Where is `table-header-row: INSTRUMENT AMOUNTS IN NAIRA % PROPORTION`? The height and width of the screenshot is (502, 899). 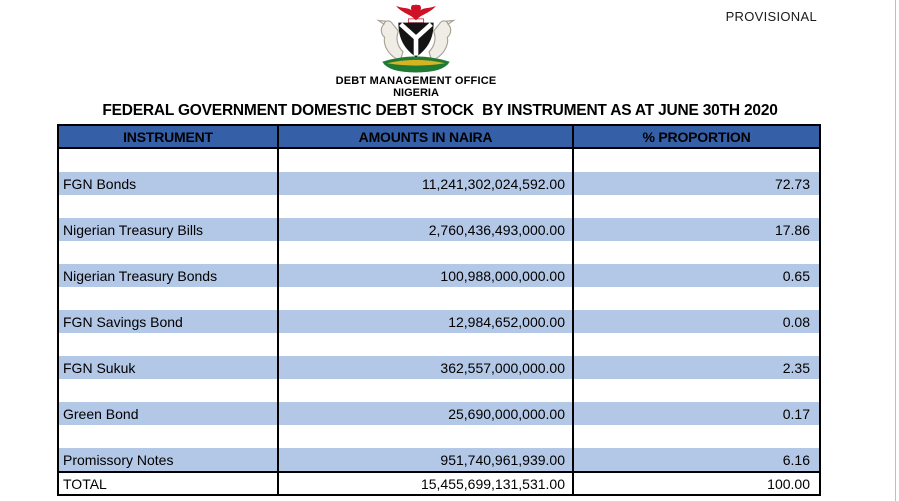 table-header-row: INSTRUMENT AMOUNTS IN NAIRA % PROPORTION is located at coordinates (439, 137).